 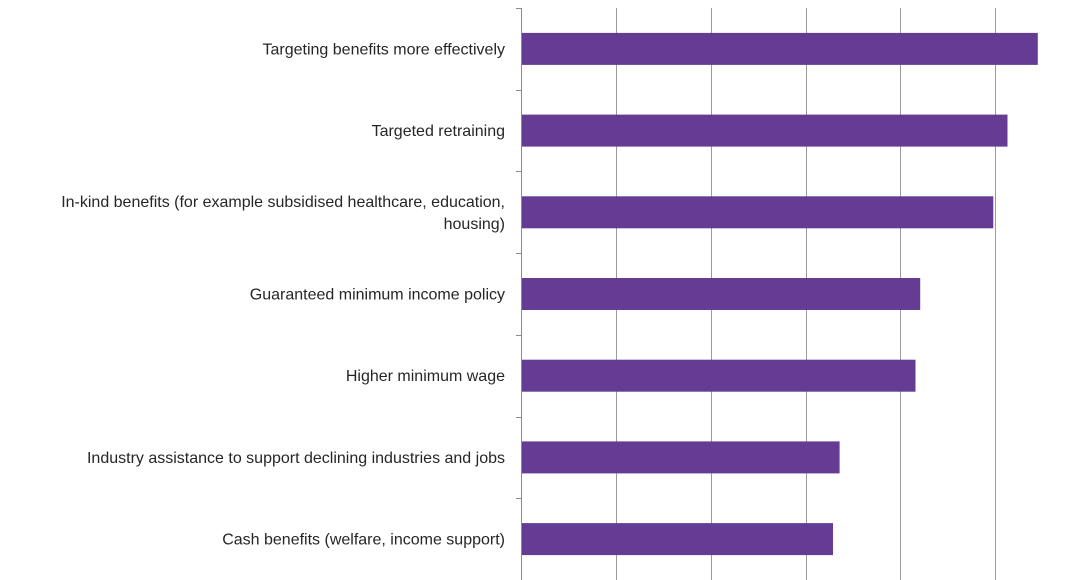 I want to click on category-label: Higher minimum wage, so click(x=425, y=376).